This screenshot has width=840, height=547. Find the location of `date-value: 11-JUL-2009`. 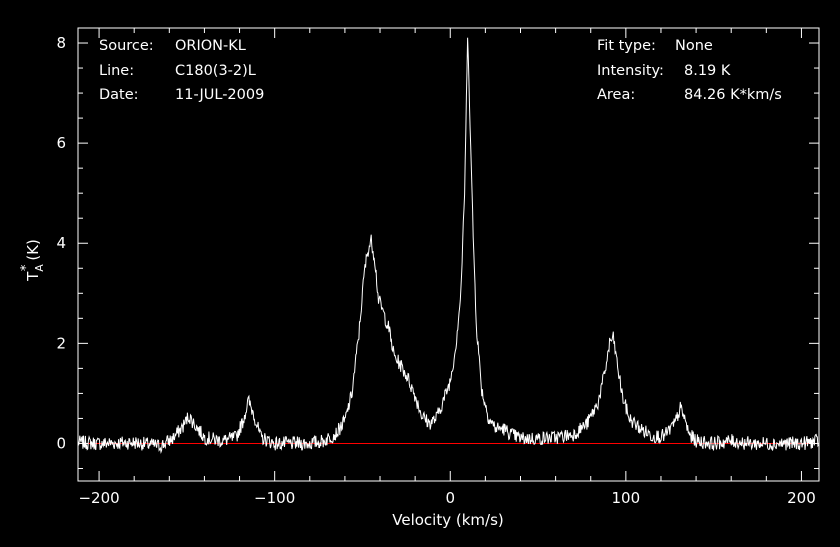

date-value: 11-JUL-2009 is located at coordinates (219, 95).